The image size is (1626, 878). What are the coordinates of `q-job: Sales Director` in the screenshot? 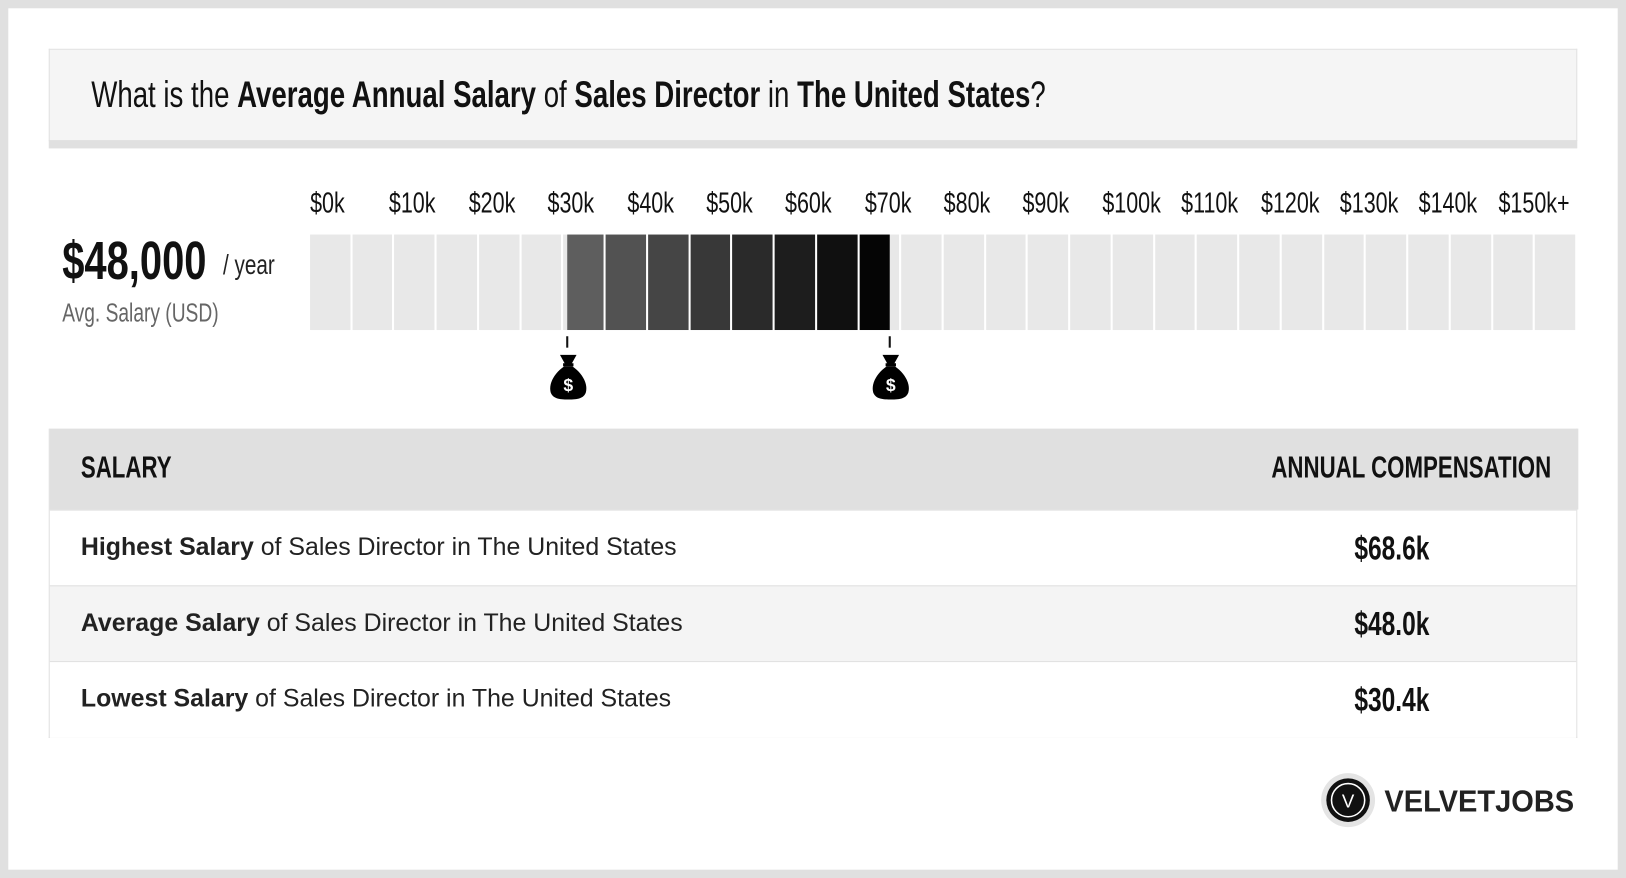 It's located at (667, 94).